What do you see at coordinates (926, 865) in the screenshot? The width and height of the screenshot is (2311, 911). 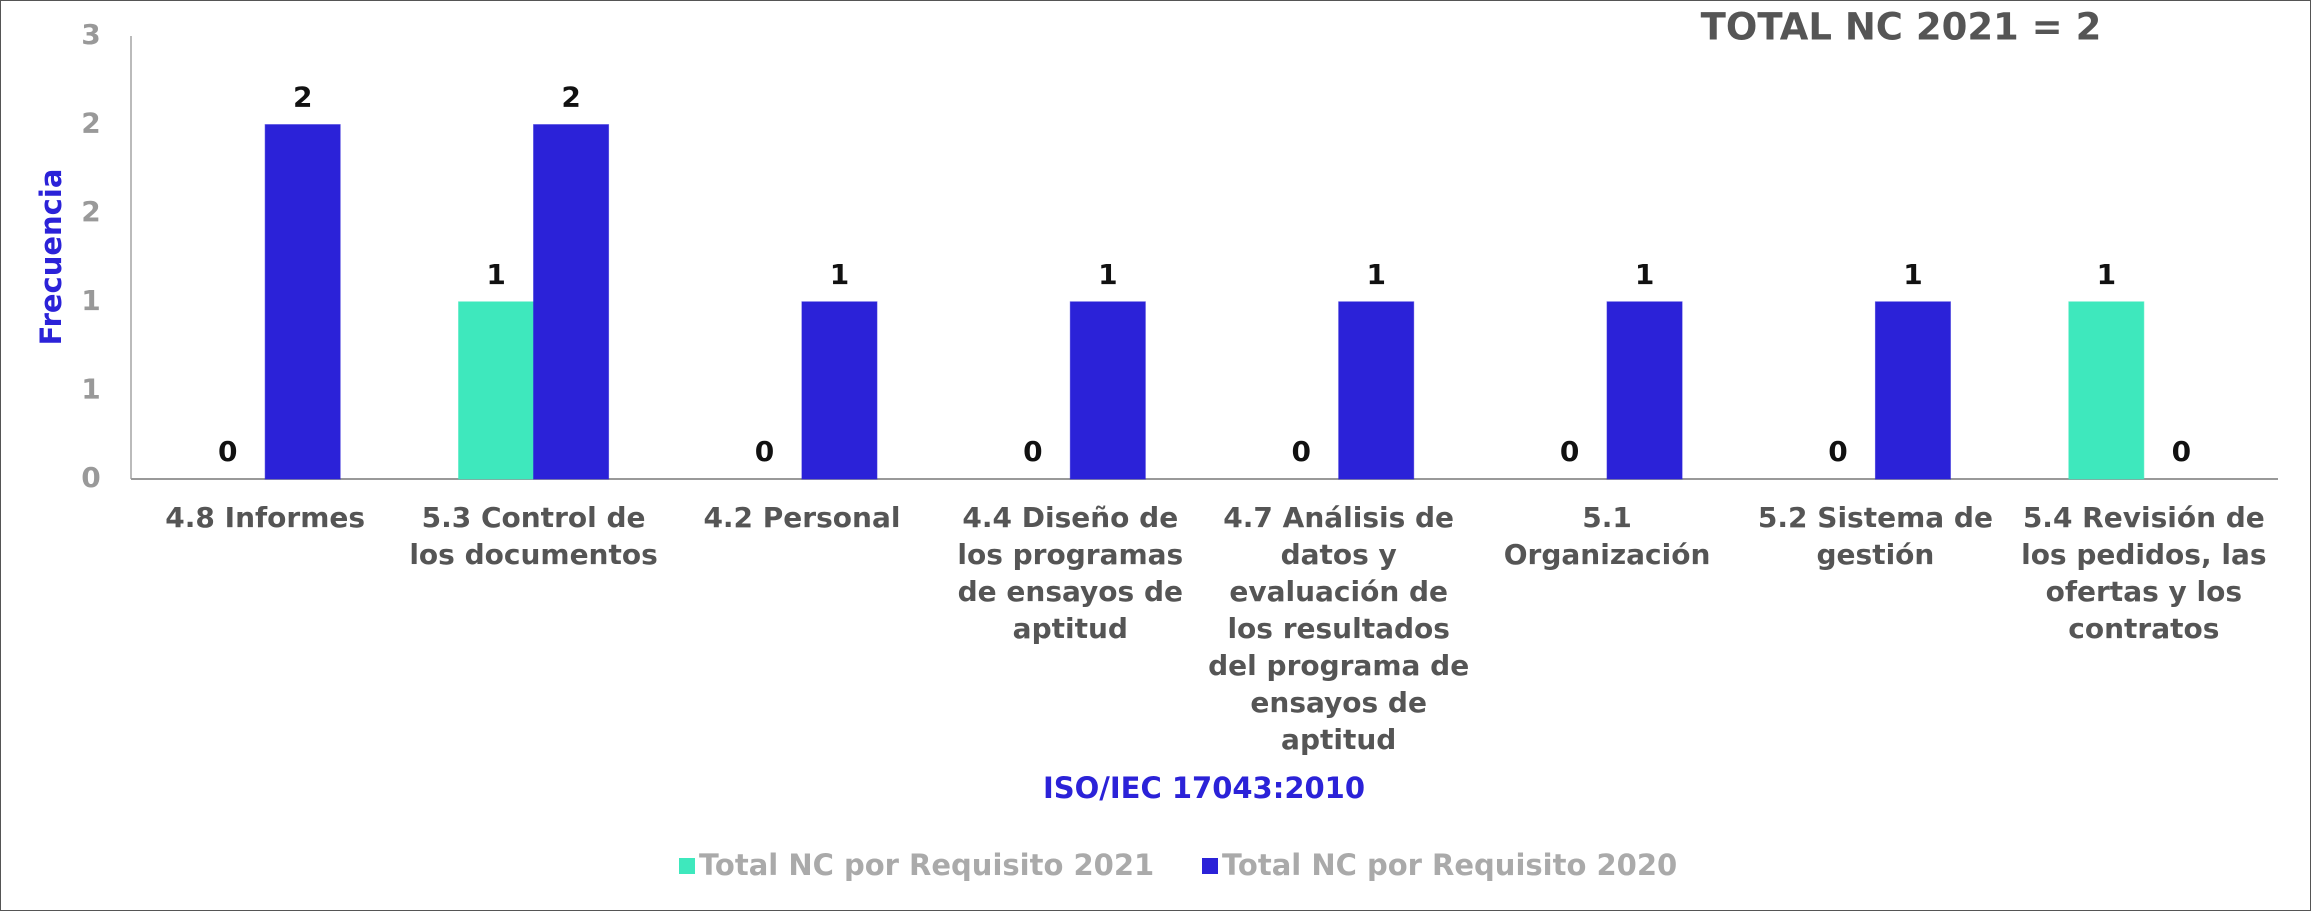 I see `legend-label: Total NC por Requisito 2021` at bounding box center [926, 865].